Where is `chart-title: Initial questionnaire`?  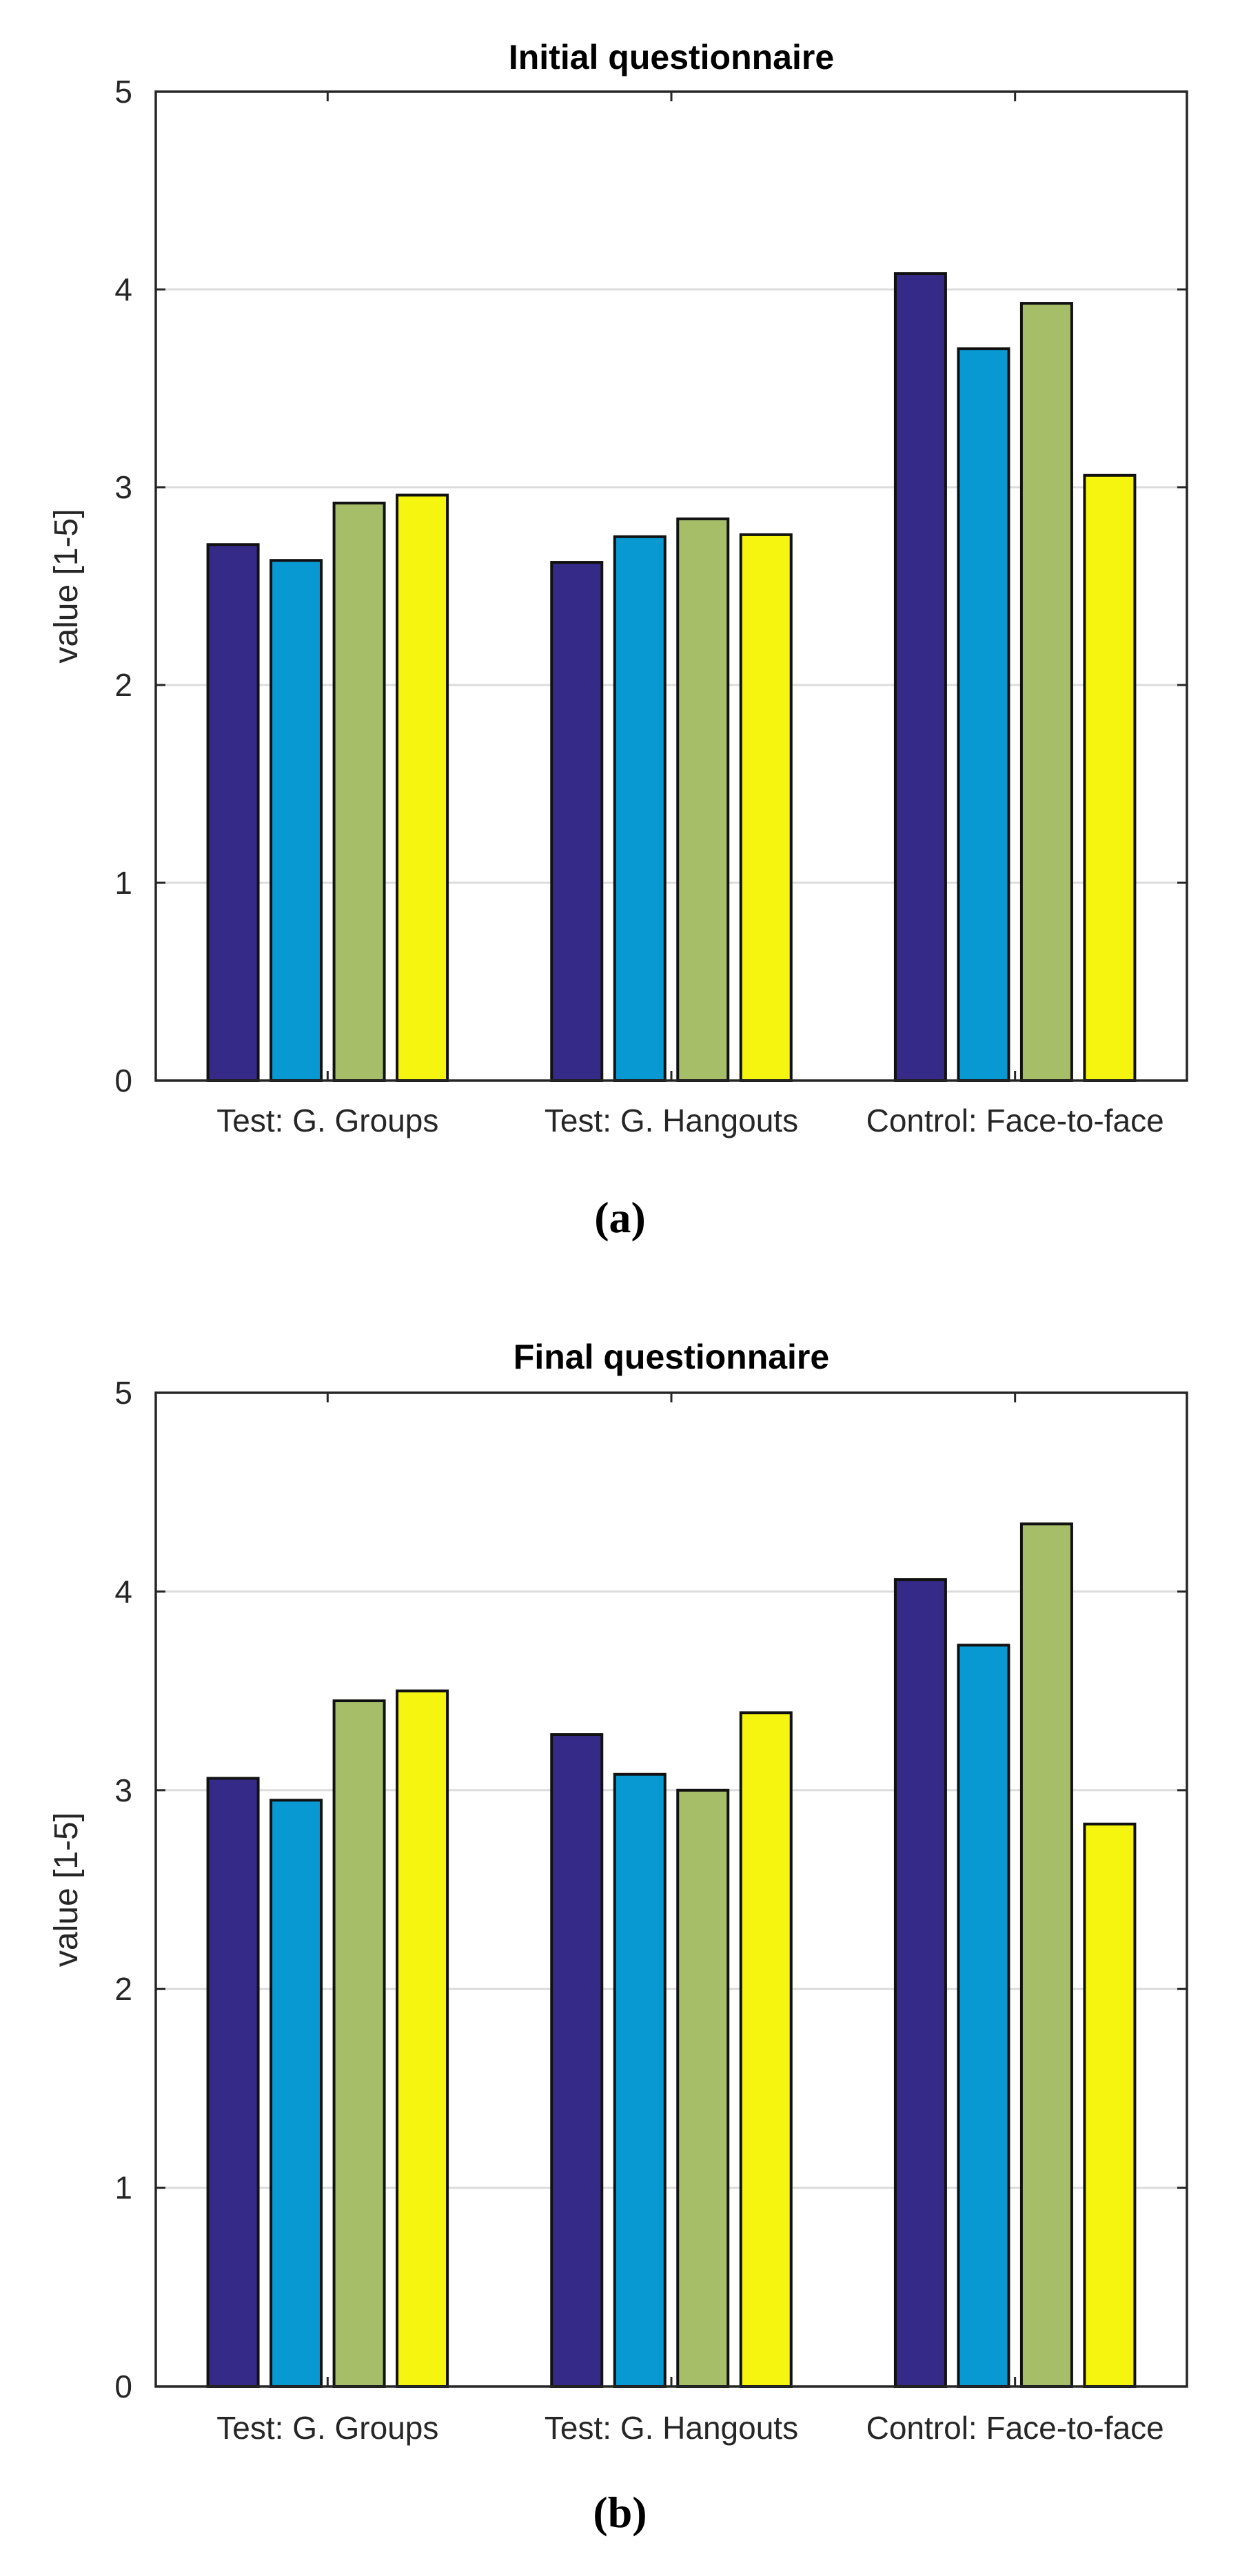 chart-title: Initial questionnaire is located at coordinates (671, 57).